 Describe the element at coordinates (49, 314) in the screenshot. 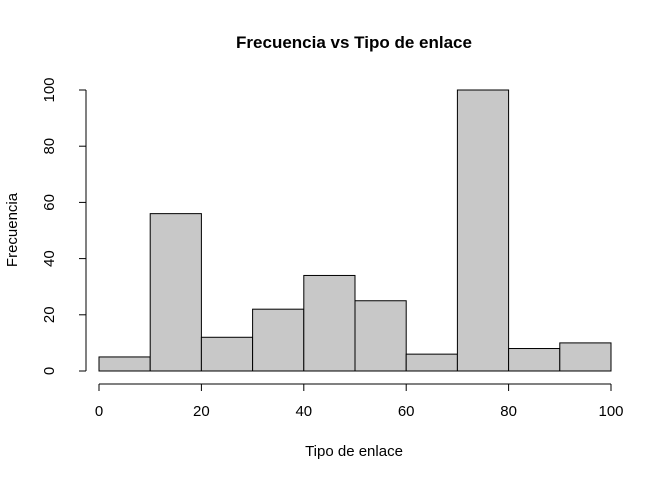

I see `y-tick-label: 20` at that location.